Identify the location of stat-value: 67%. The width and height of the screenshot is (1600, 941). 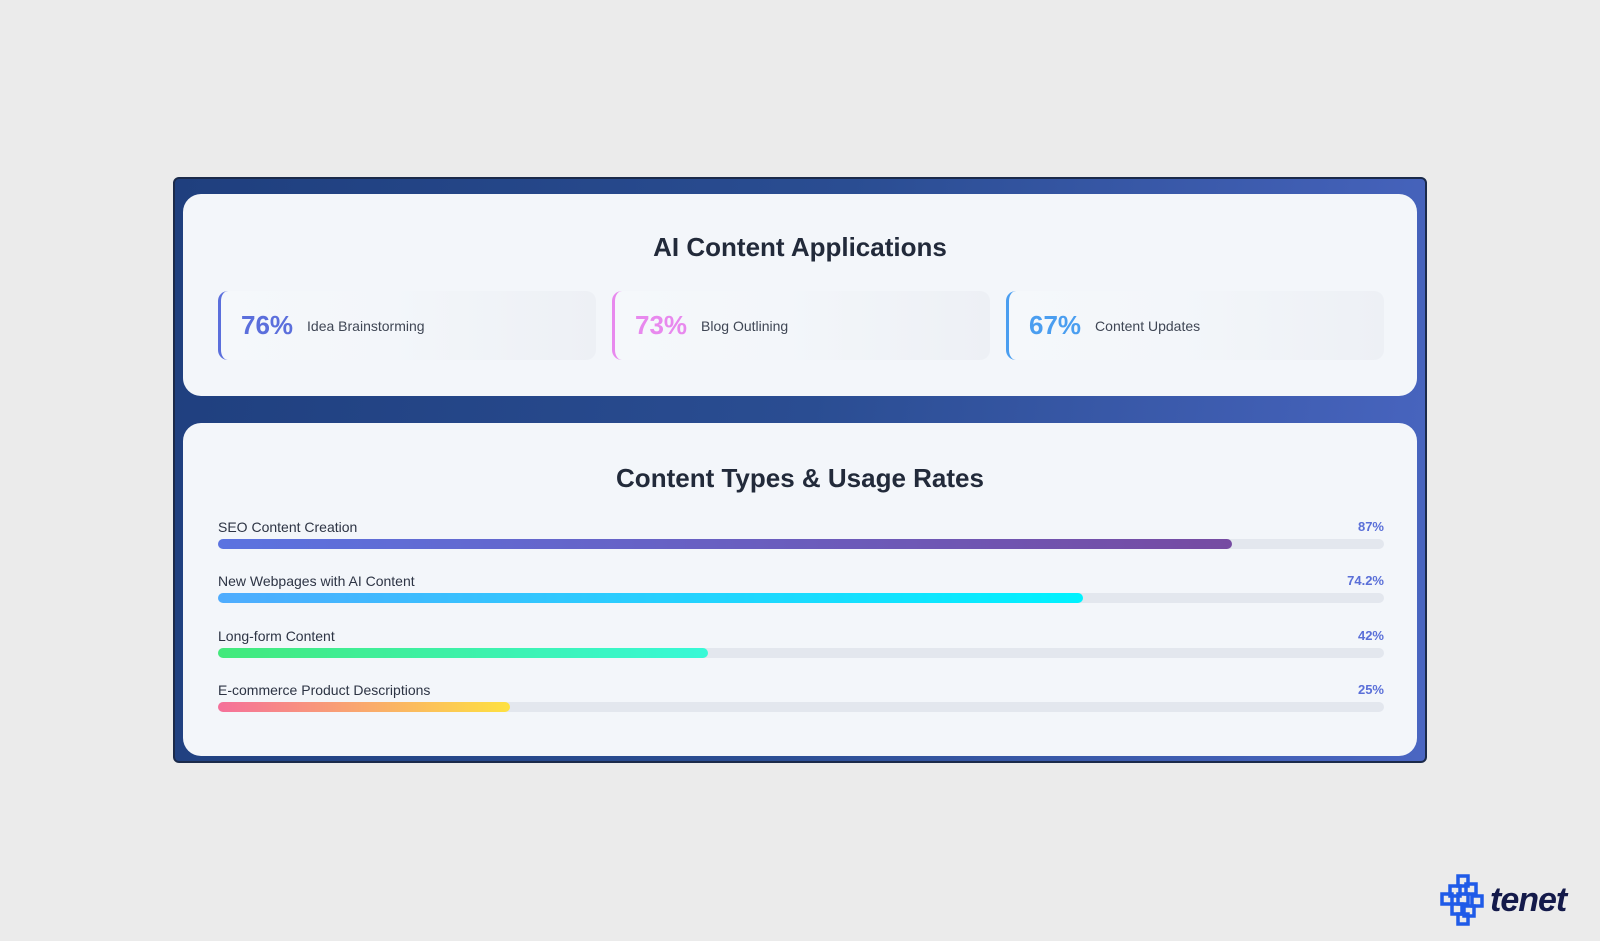
(1055, 325).